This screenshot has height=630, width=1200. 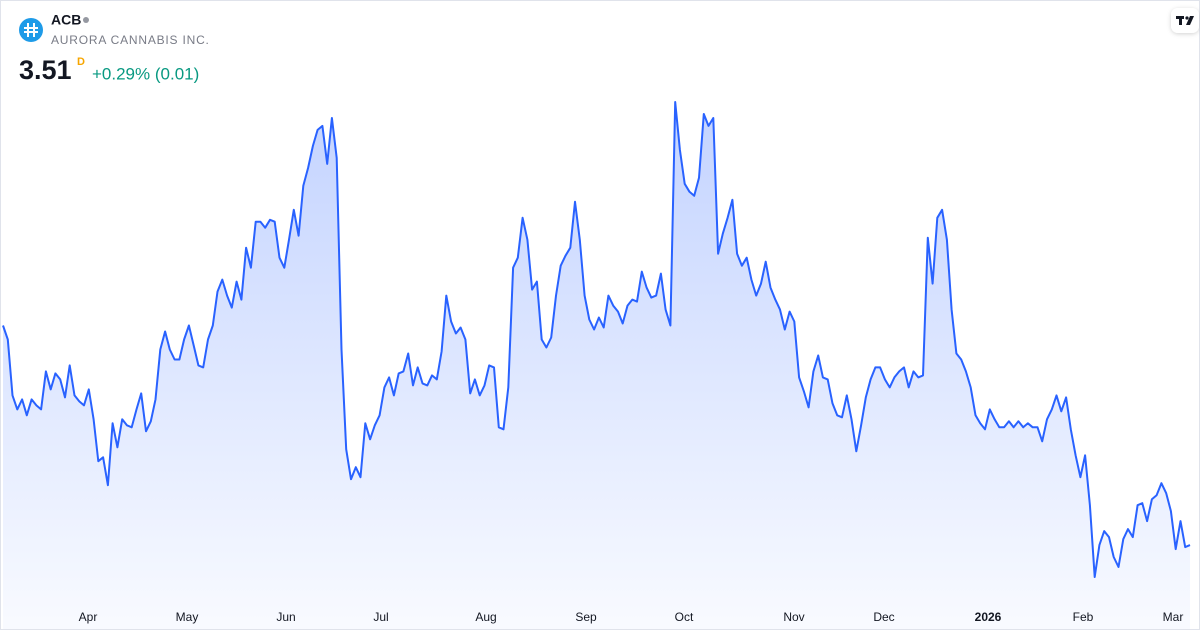 I want to click on tv-logo-bg, so click(x=1185, y=20).